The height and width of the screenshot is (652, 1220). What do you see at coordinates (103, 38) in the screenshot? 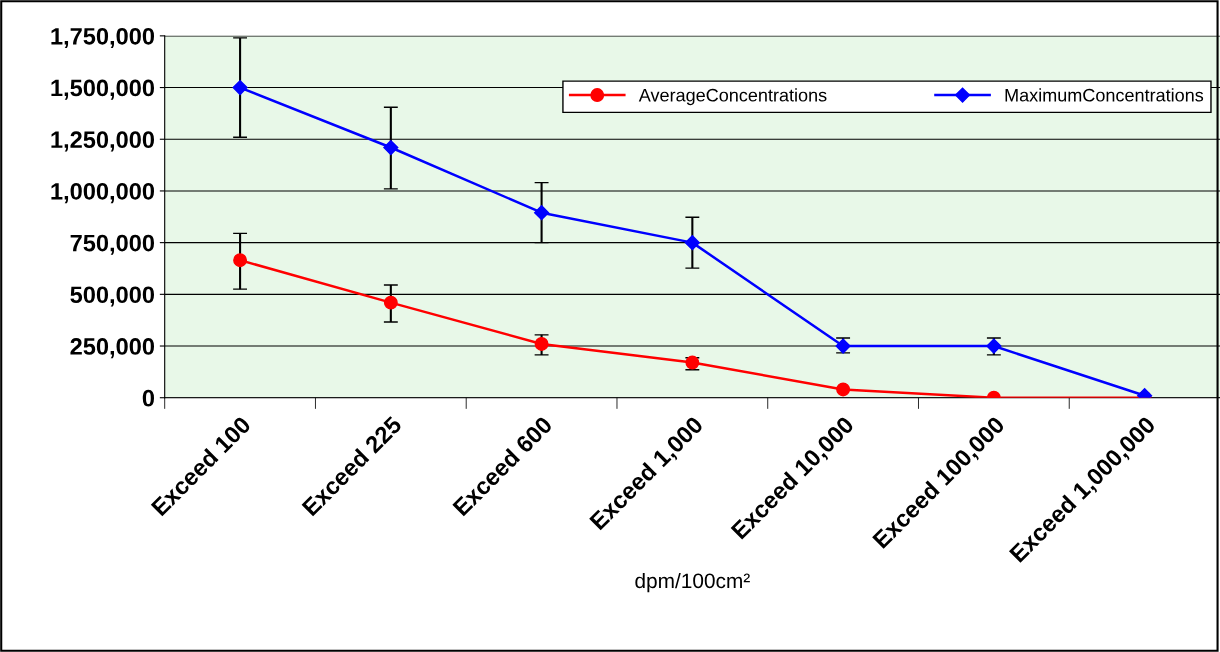
I see `y-tick-label: 1,750,000` at bounding box center [103, 38].